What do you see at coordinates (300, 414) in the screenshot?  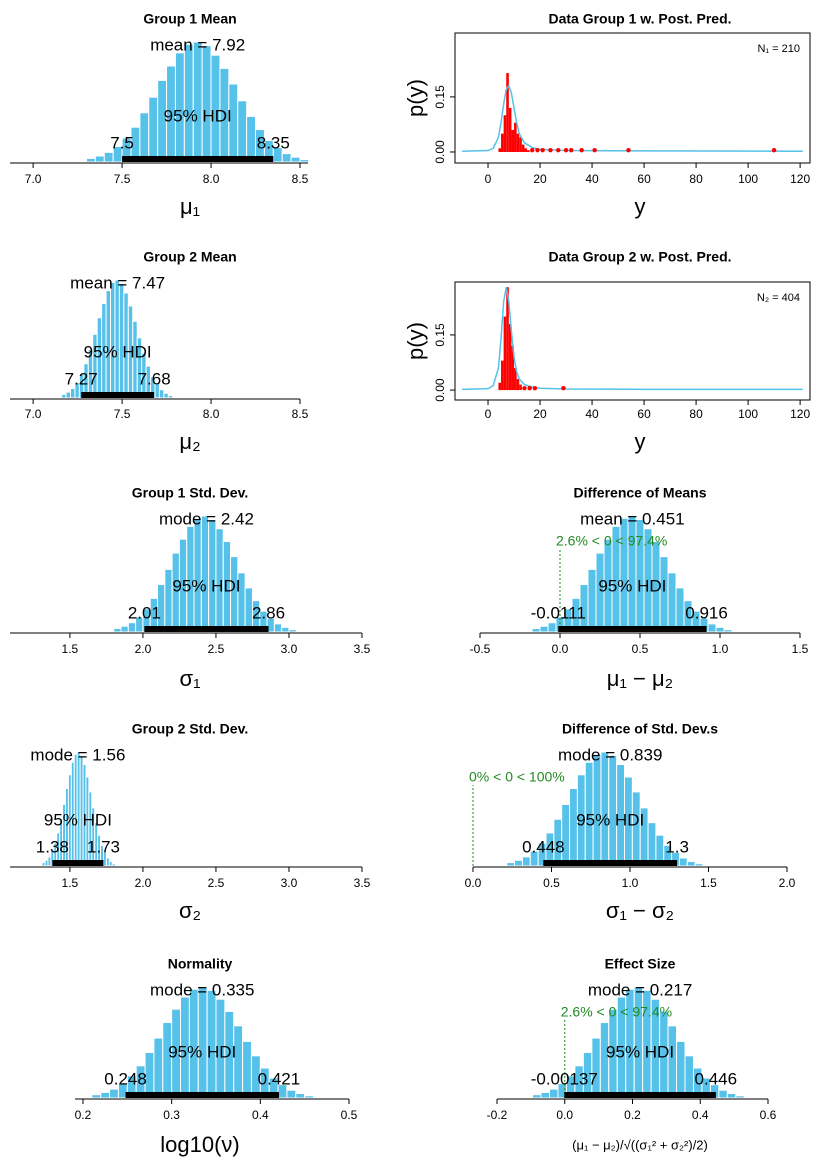 I see `x-tick-label: 8.5` at bounding box center [300, 414].